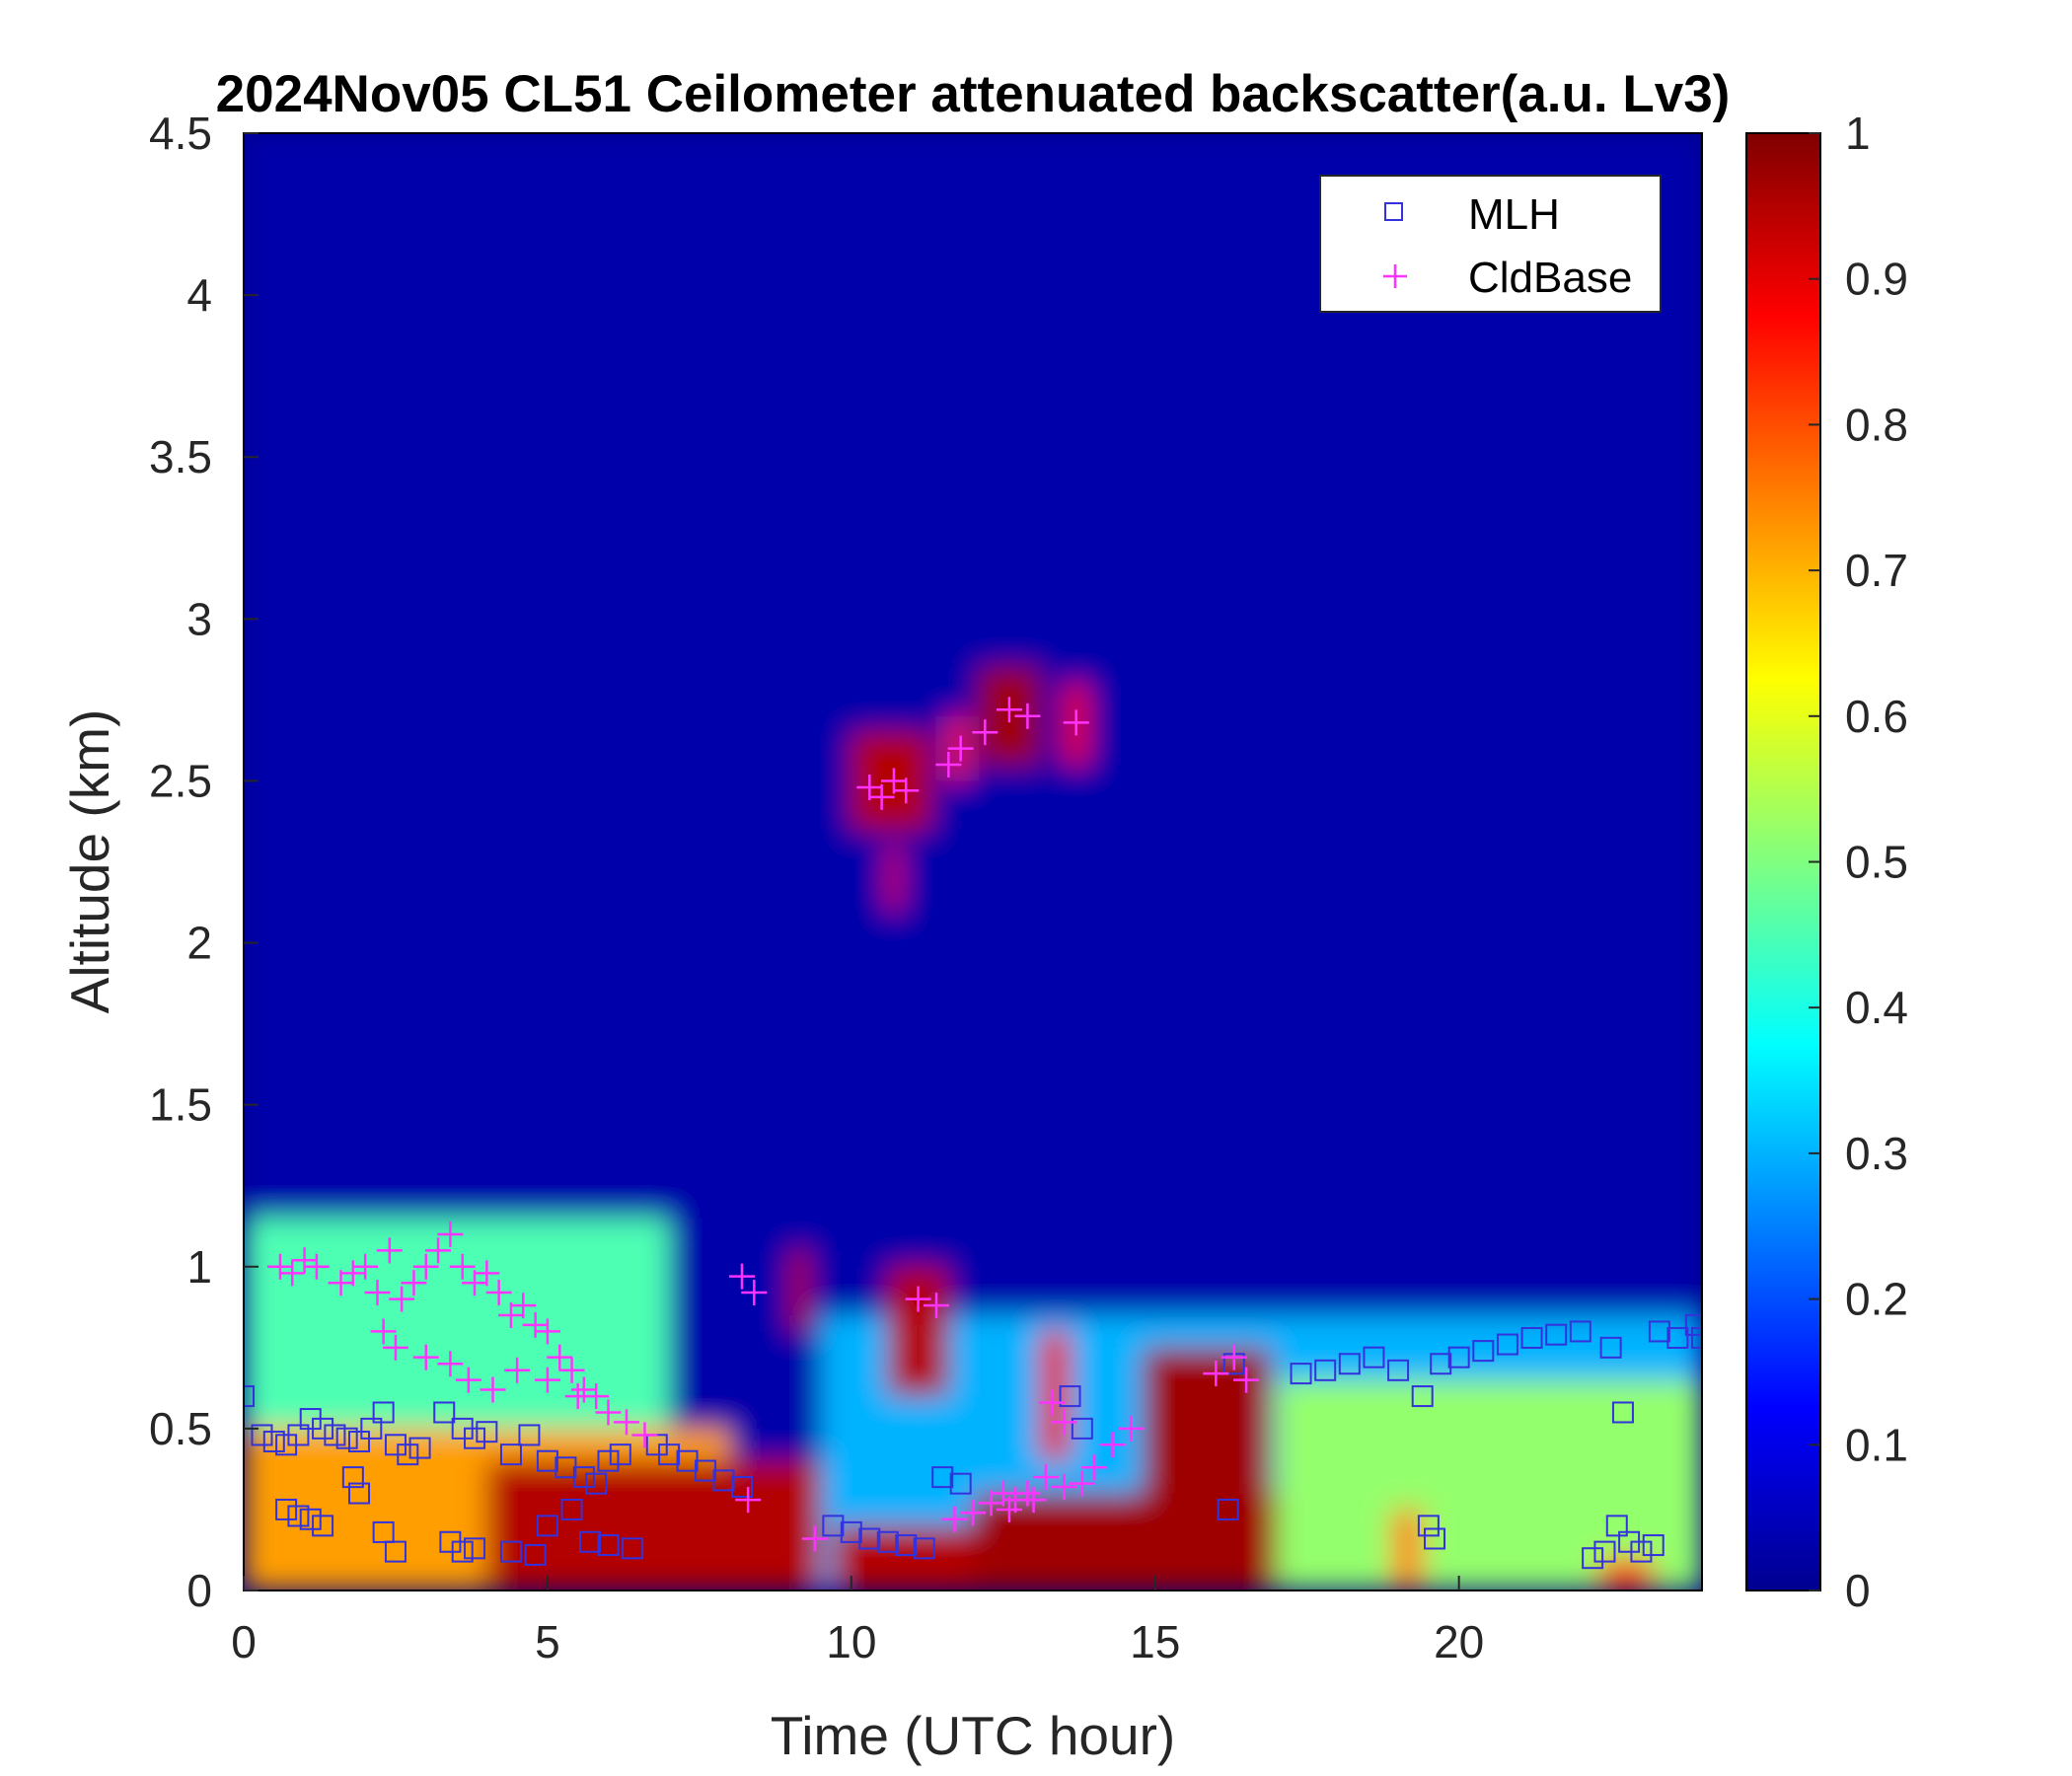  Describe the element at coordinates (1877, 717) in the screenshot. I see `colorbar-tick-label: 0.6` at that location.